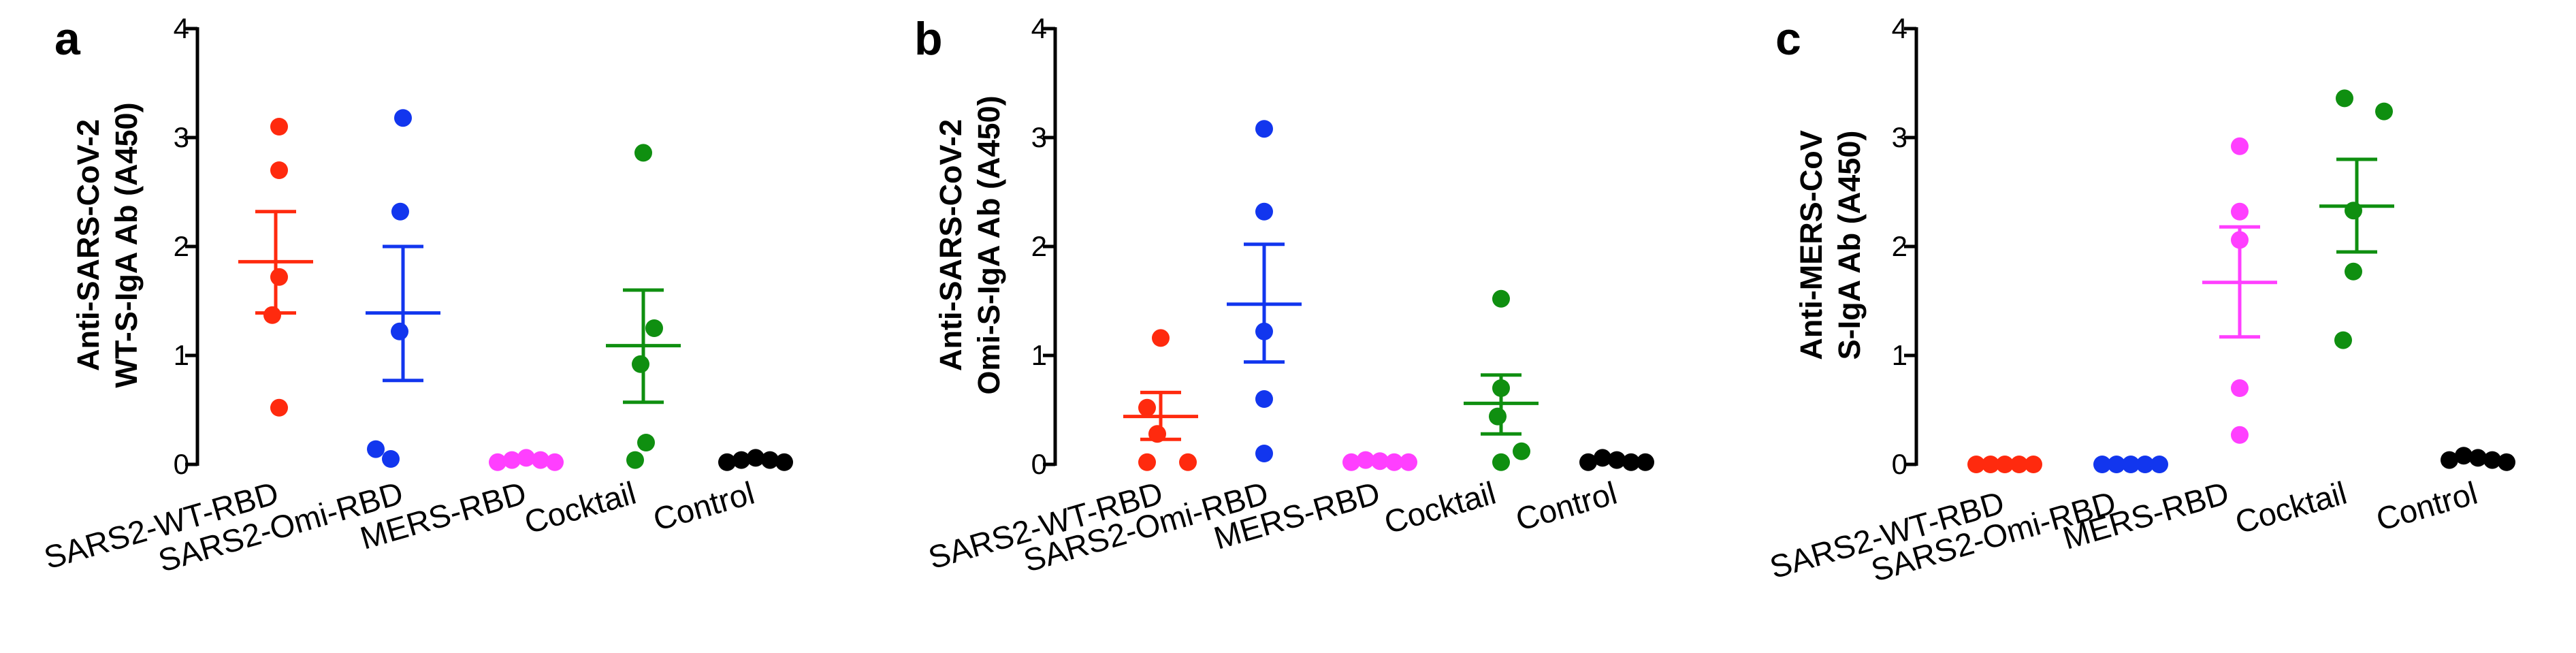 This screenshot has height=653, width=2576. What do you see at coordinates (1788, 39) in the screenshot?
I see `panel-label-c: c` at bounding box center [1788, 39].